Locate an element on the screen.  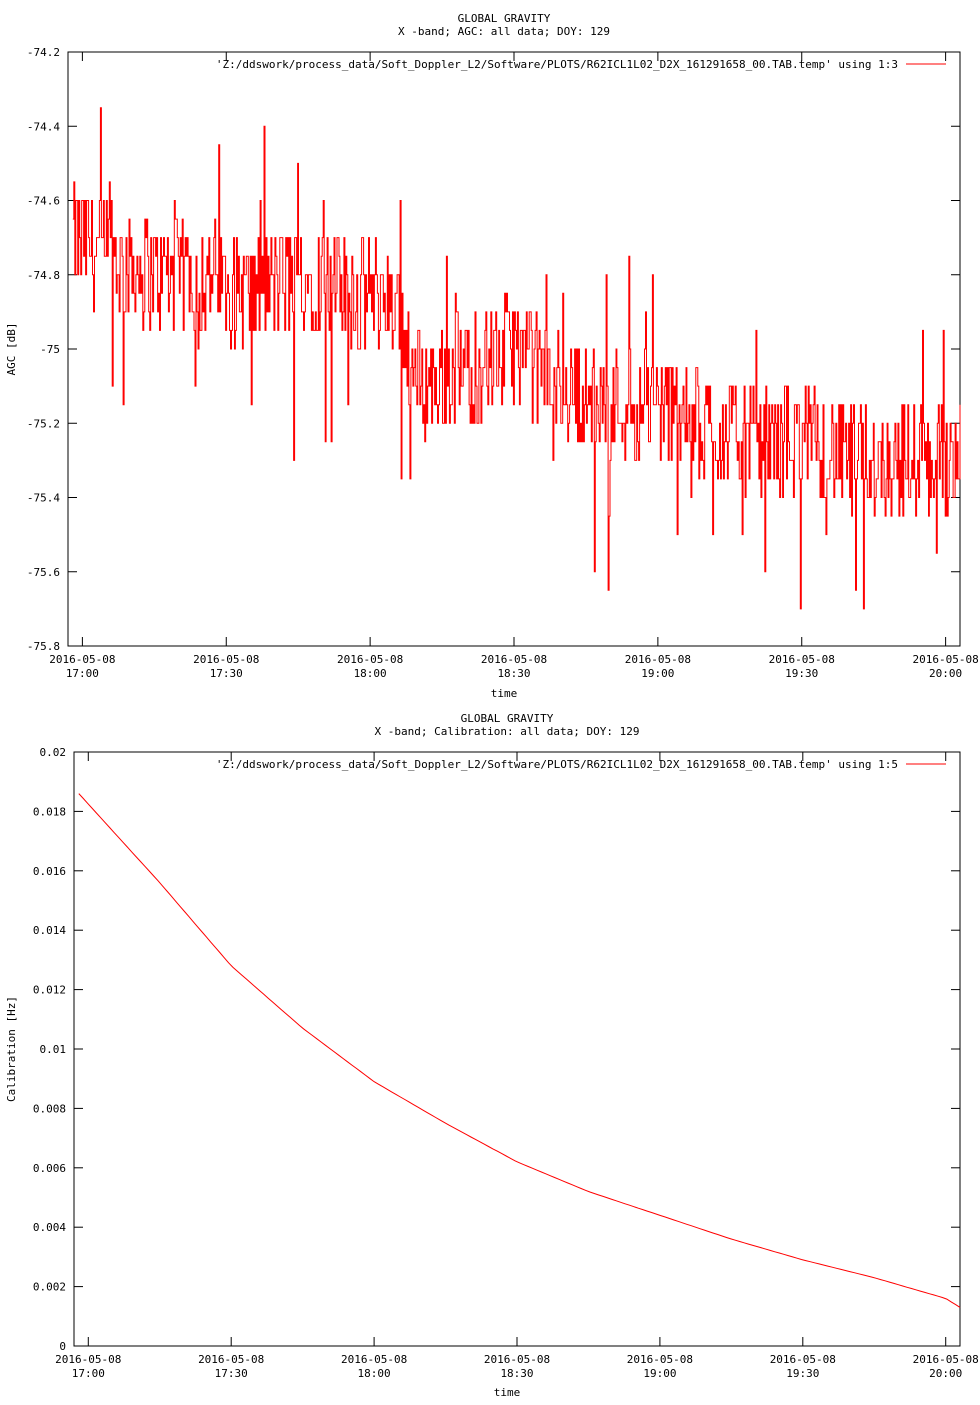
y-tick-label: 0.016 is located at coordinates (49, 871).